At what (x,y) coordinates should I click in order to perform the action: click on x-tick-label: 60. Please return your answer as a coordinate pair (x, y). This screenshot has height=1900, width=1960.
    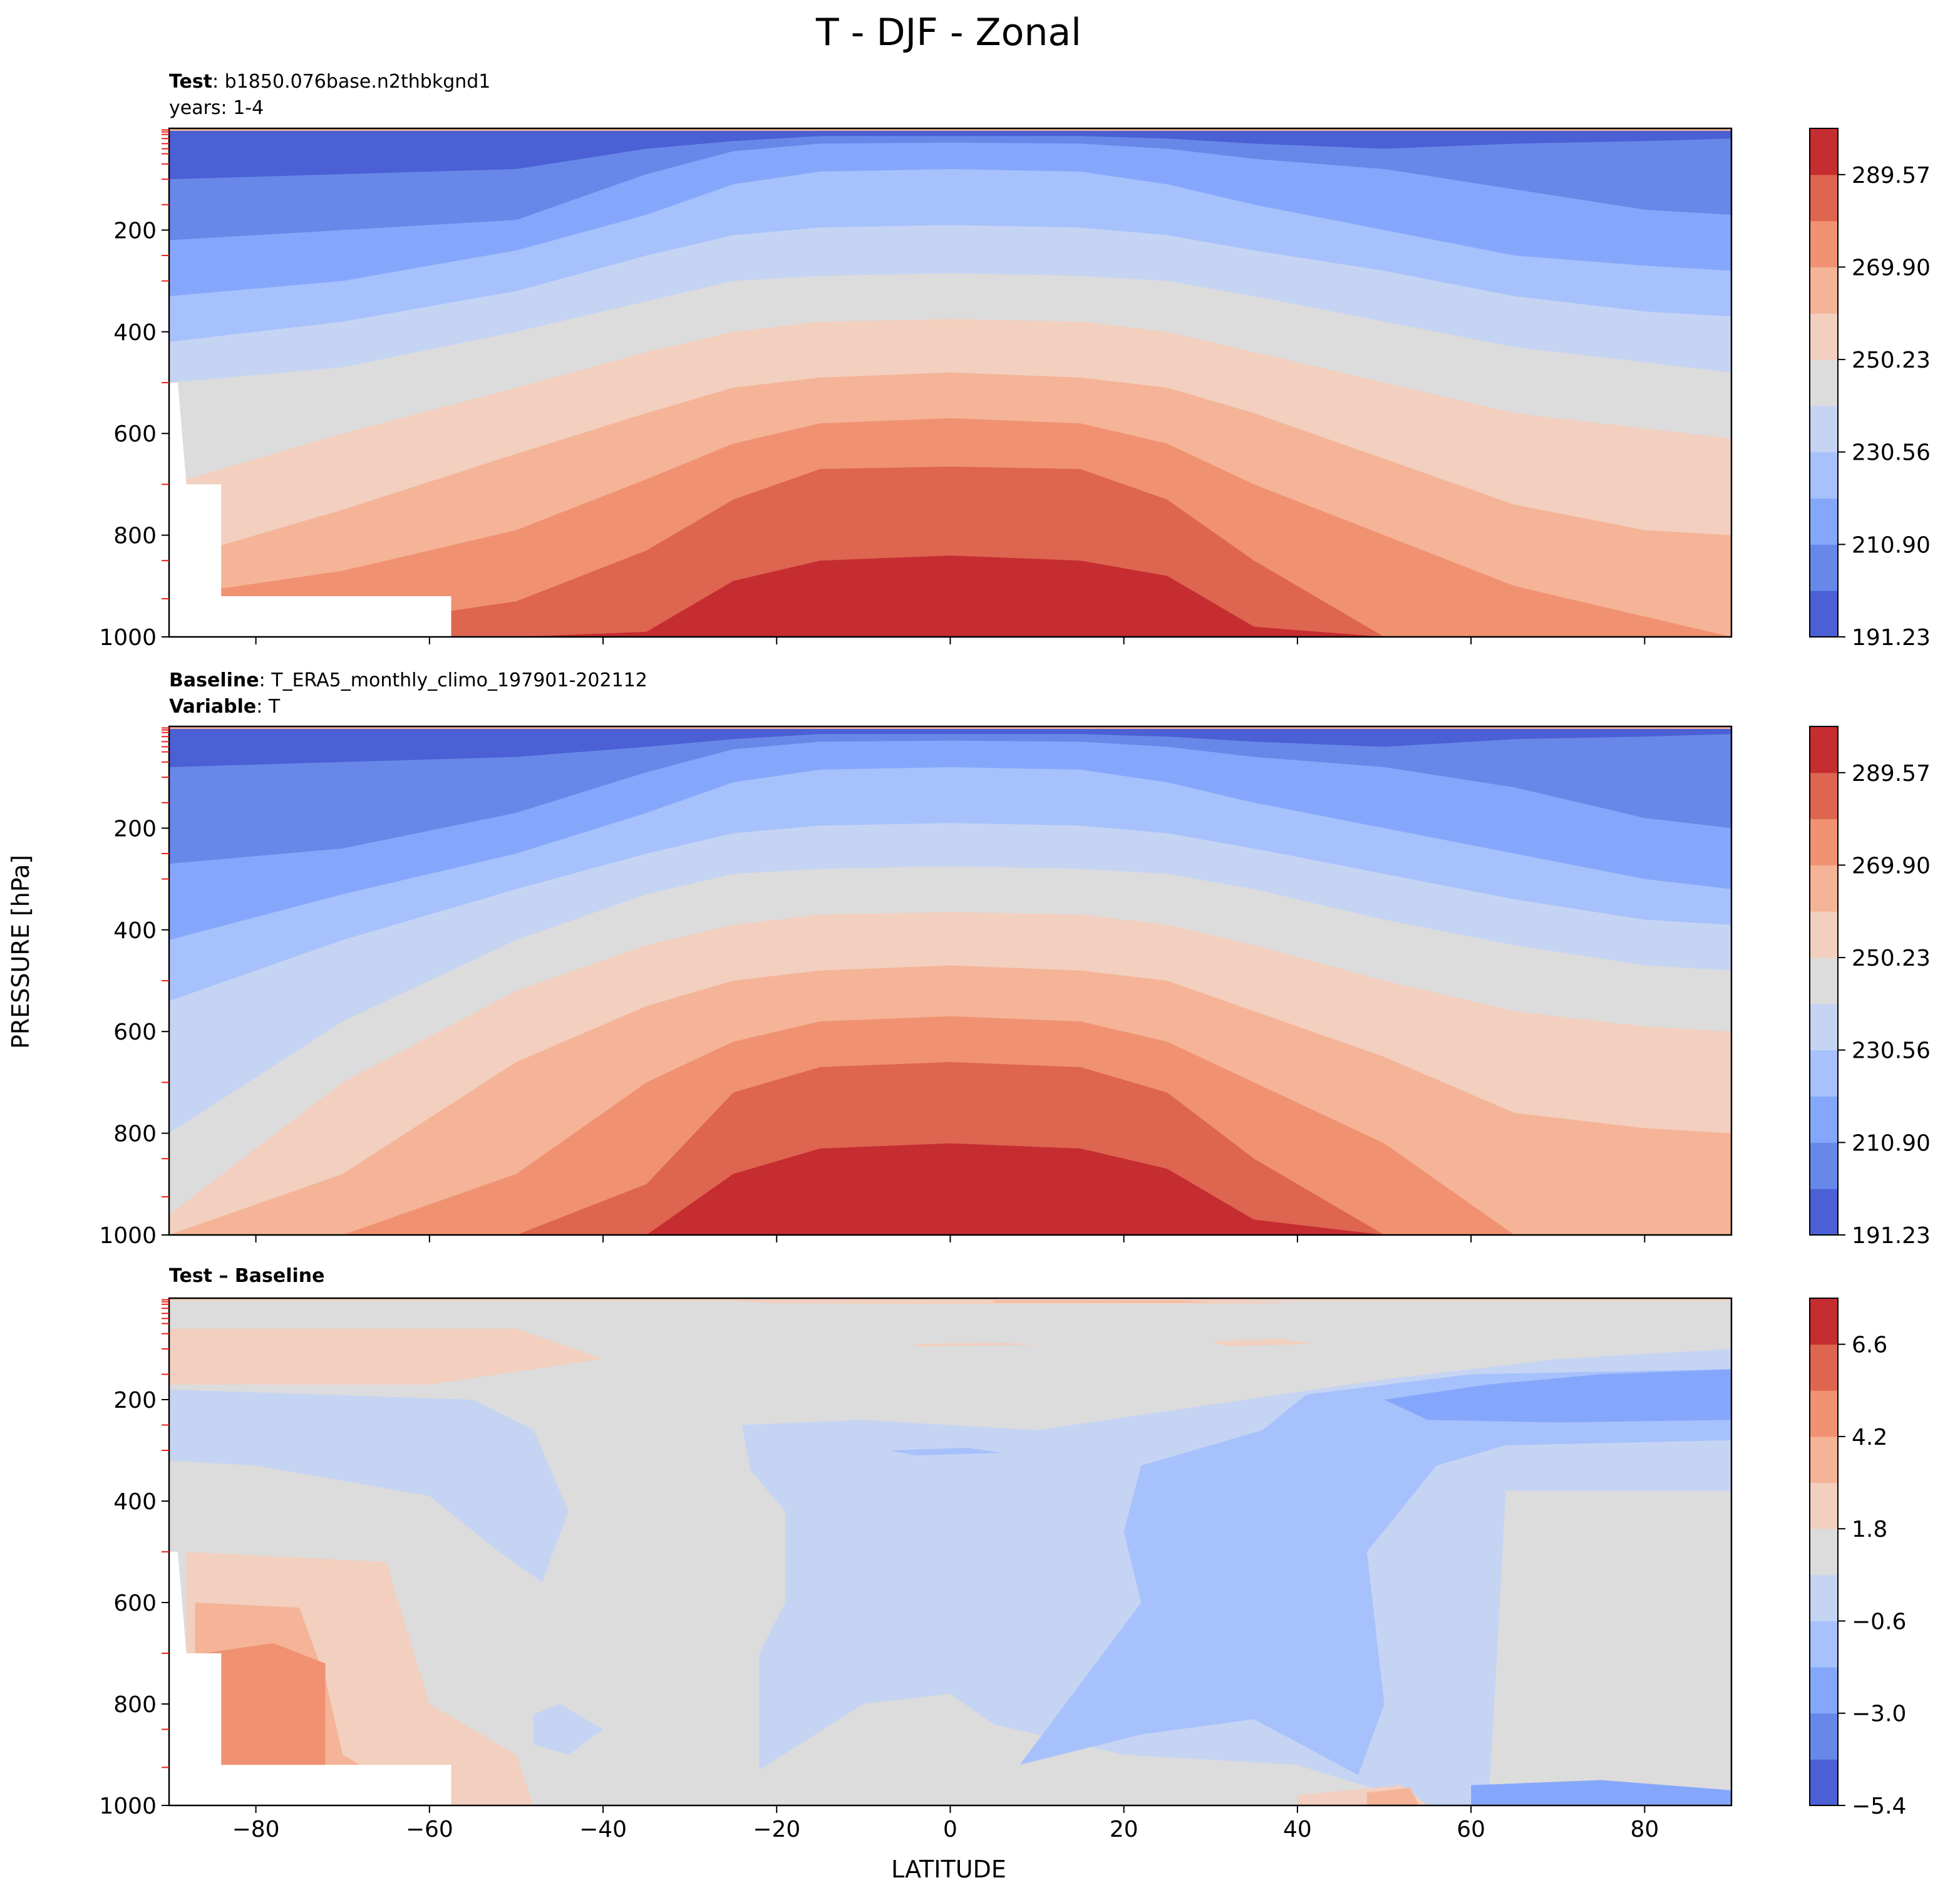
    Looking at the image, I should click on (1471, 1829).